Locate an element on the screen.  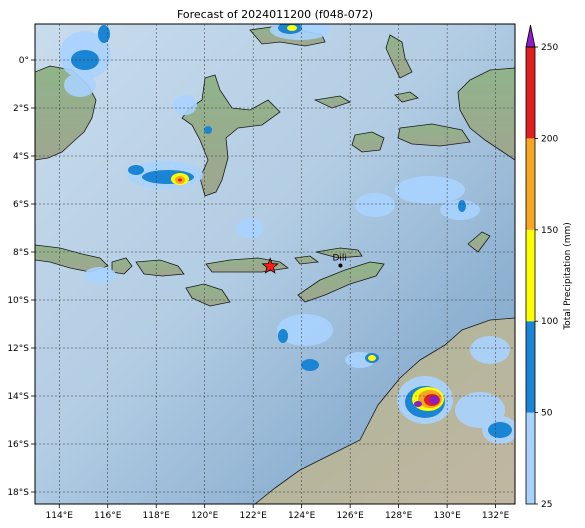
colorbar-extend-max is located at coordinates (530, 36).